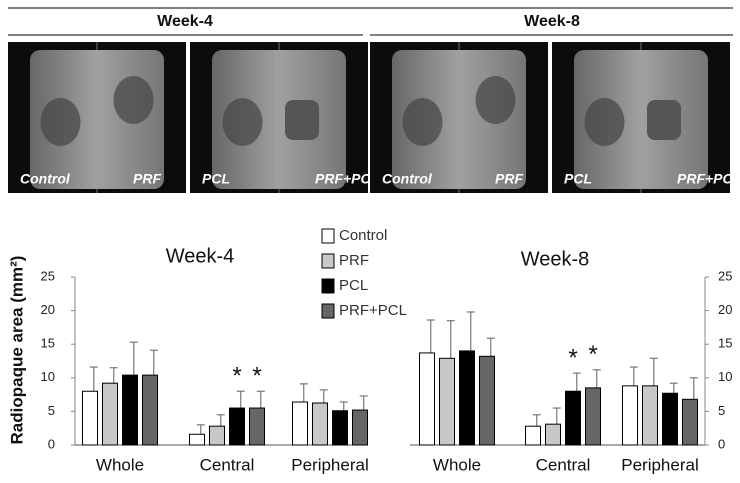 This screenshot has width=740, height=483. I want to click on chart-title: Week-8, so click(555, 259).